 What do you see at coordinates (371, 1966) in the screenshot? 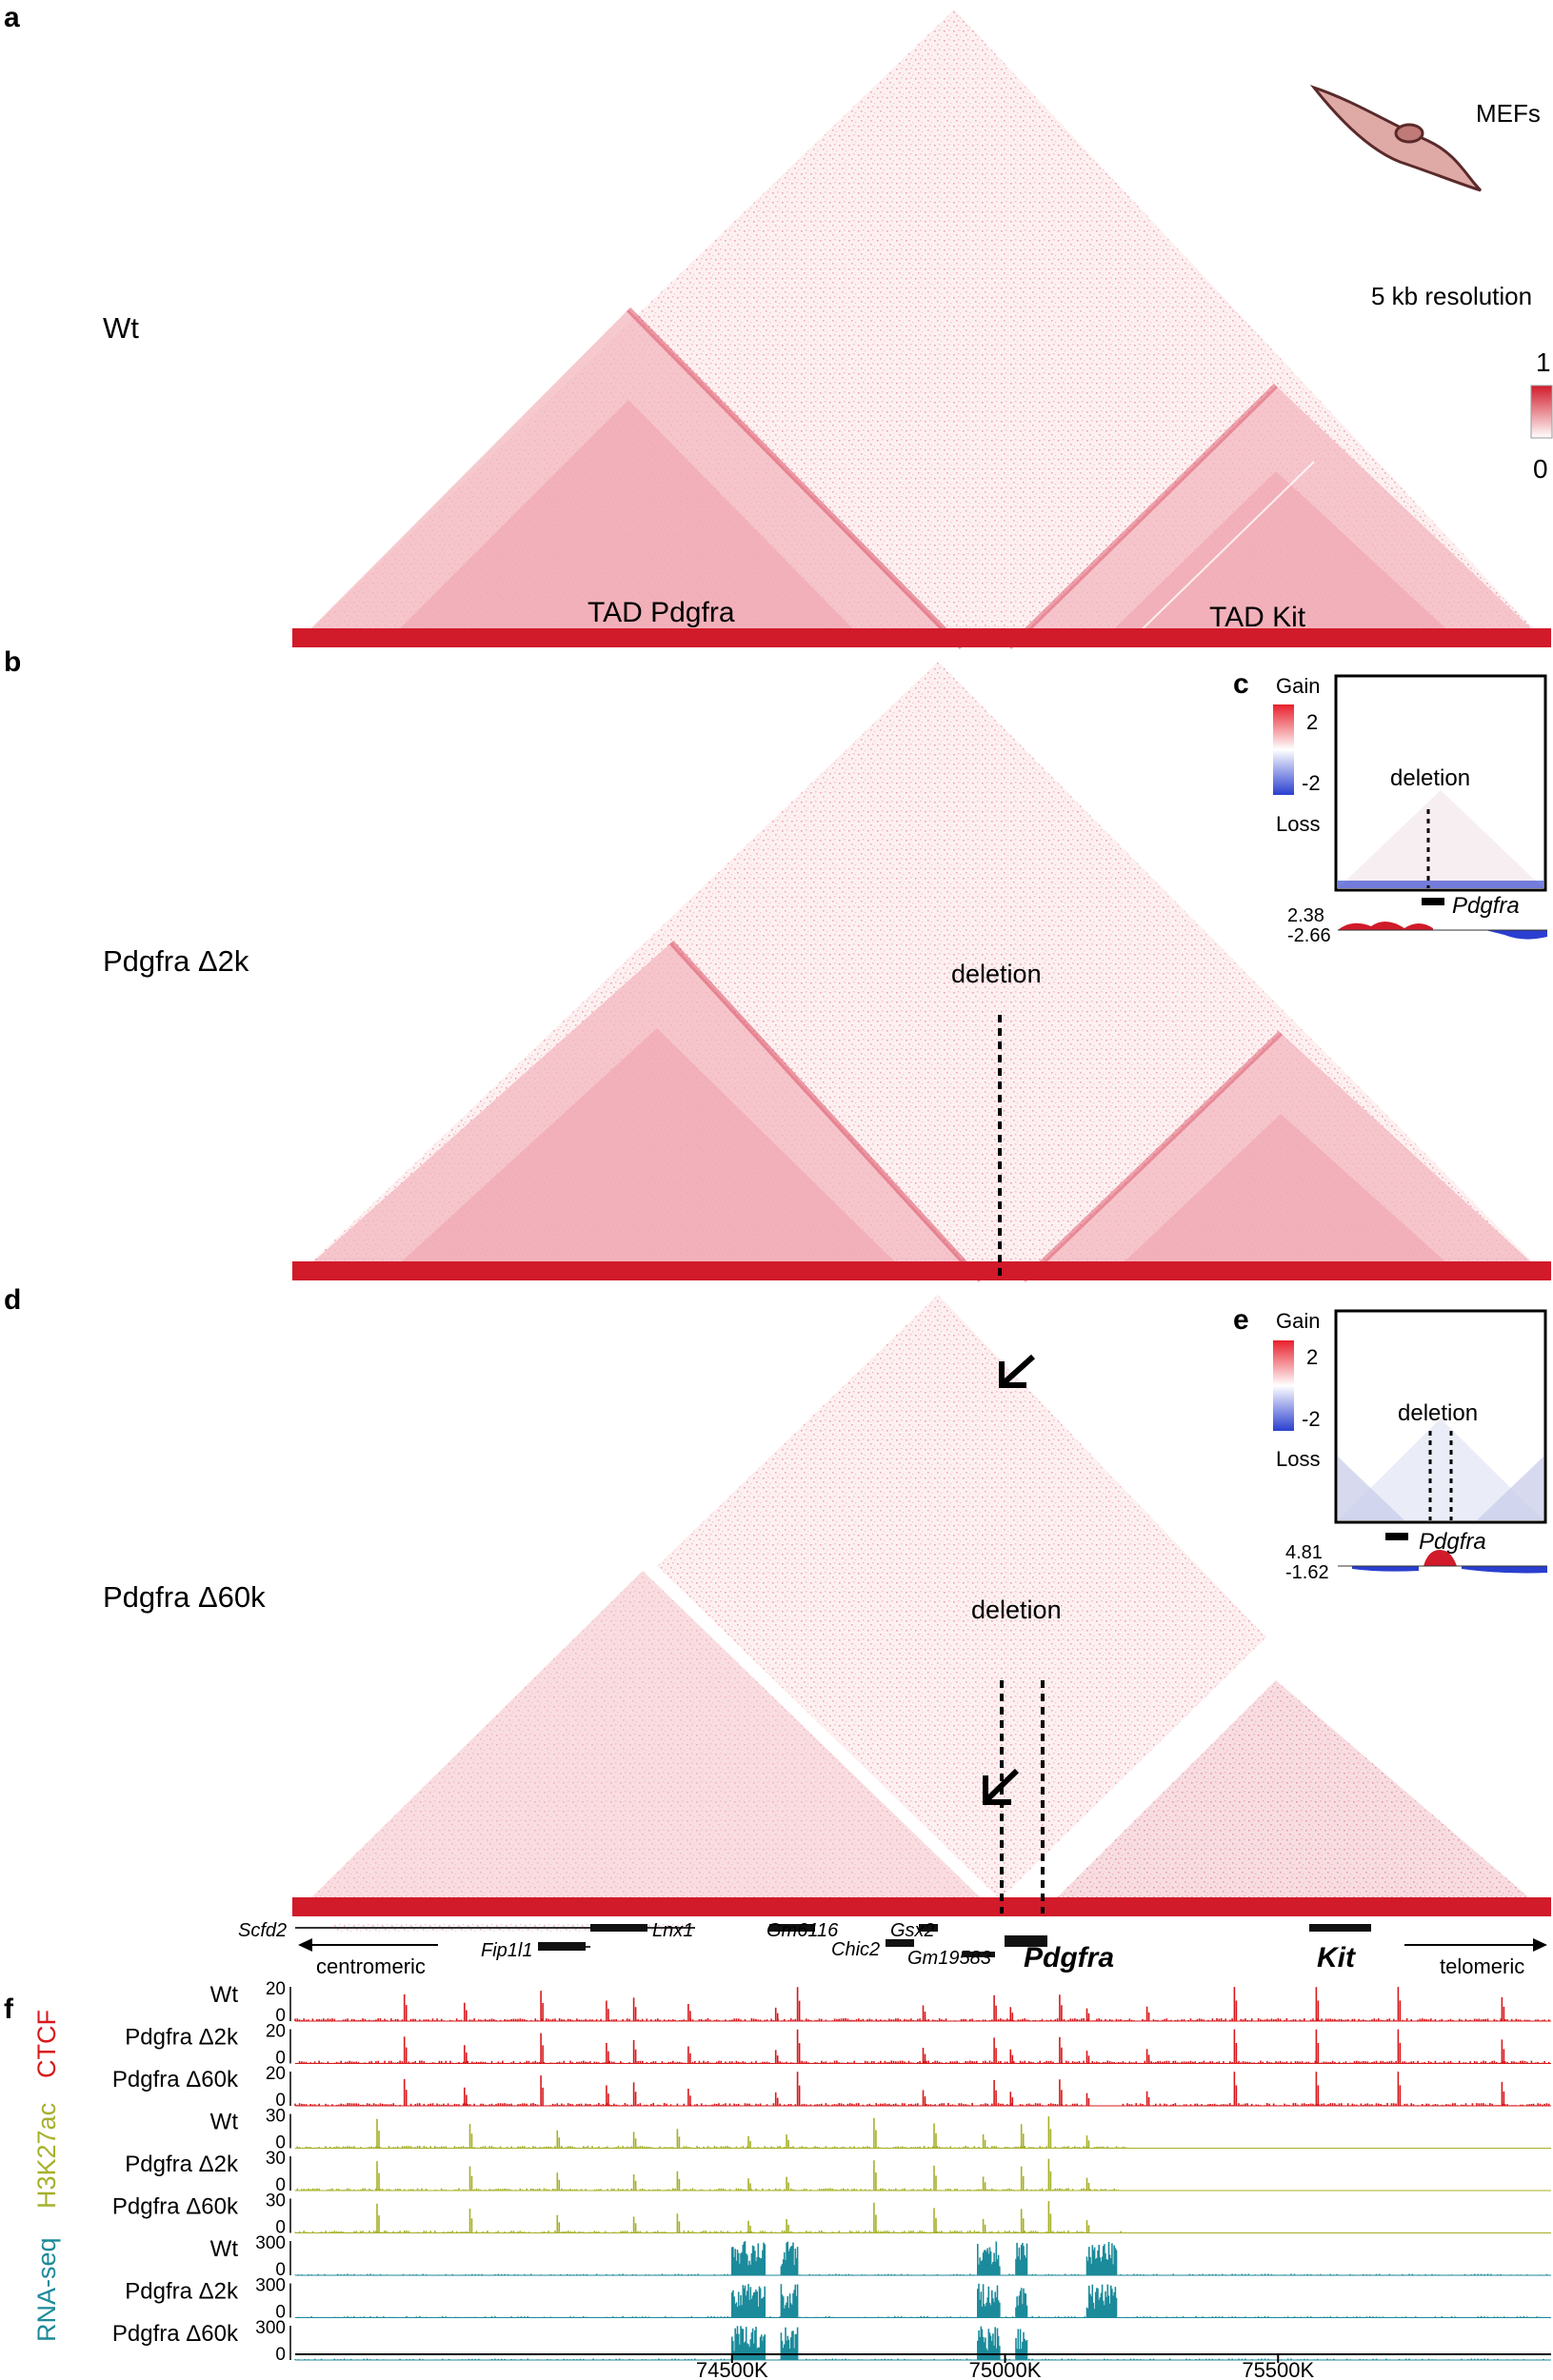
I see `centromeric-label: centromeric` at bounding box center [371, 1966].